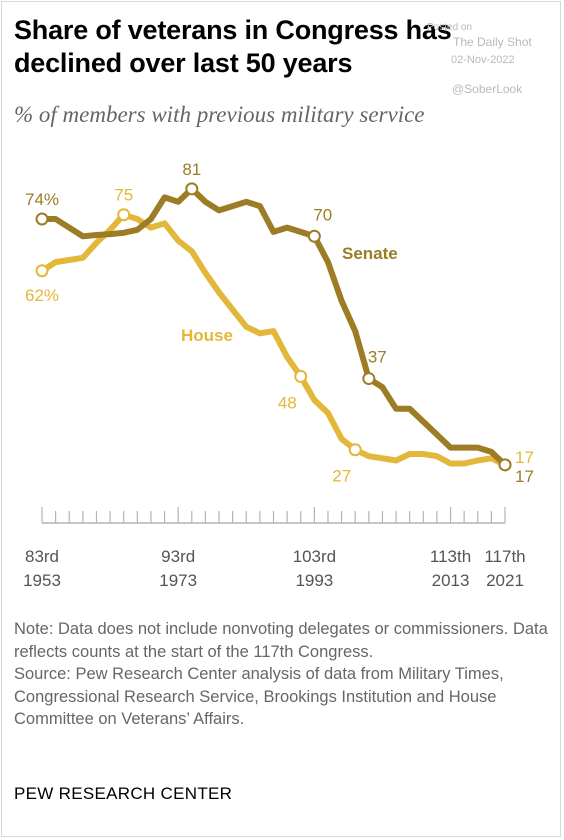 Image resolution: width=564 pixels, height=840 pixels. I want to click on organization-name: PEW RESEARCH CENTER, so click(123, 793).